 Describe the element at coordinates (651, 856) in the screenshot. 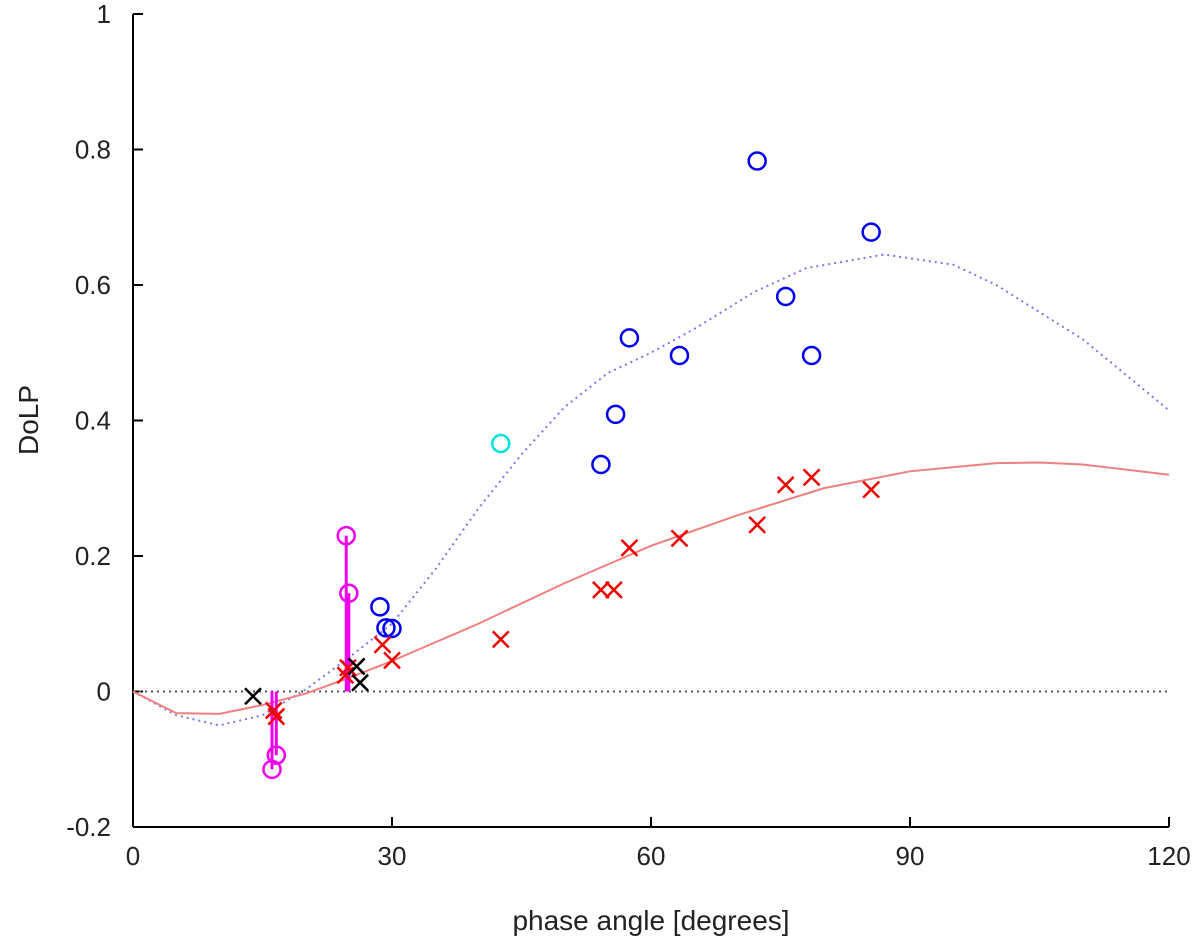

I see `x-tick-label: 60` at that location.